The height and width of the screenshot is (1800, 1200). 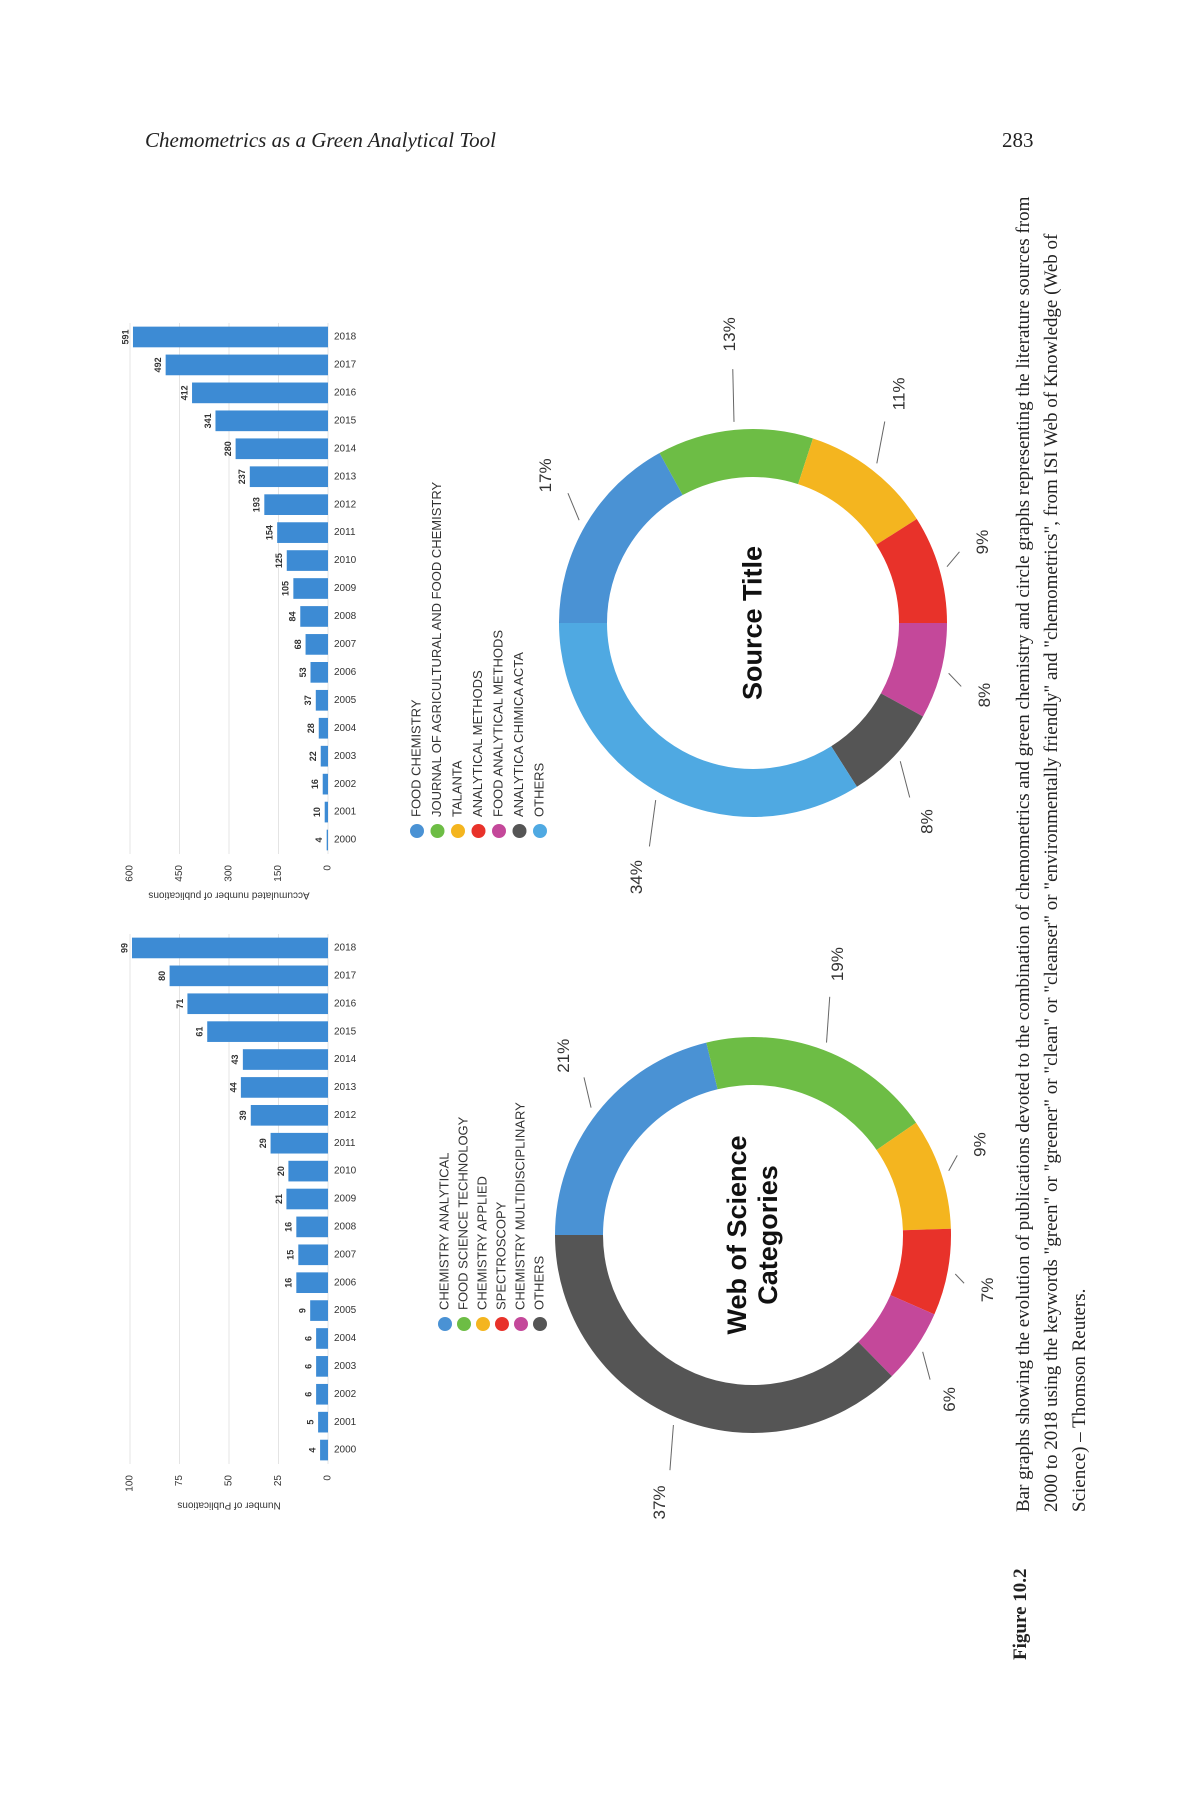 I want to click on y-tick-label: 100, so click(x=130, y=1483).